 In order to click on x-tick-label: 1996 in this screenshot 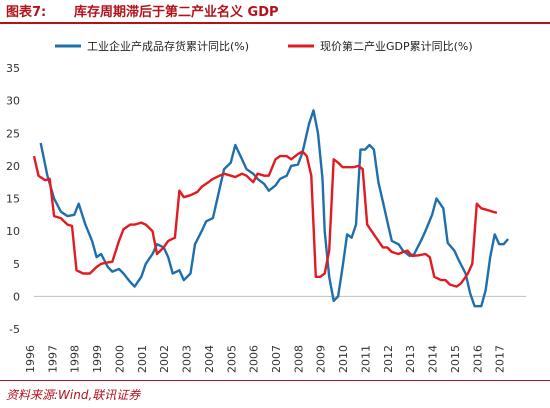, I will do `click(30, 359)`.